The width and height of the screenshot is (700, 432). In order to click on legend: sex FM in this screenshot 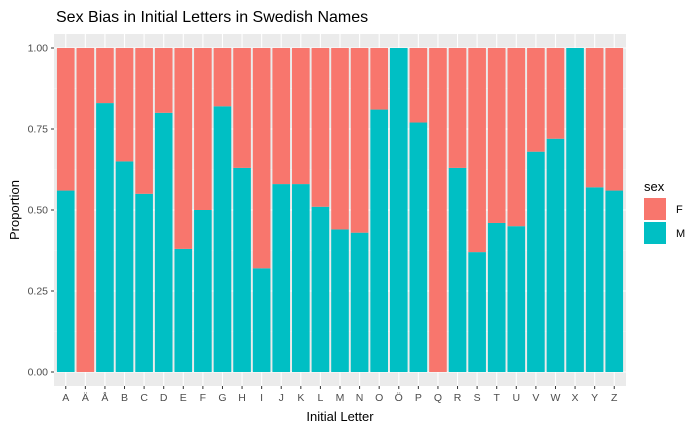, I will do `click(664, 211)`.